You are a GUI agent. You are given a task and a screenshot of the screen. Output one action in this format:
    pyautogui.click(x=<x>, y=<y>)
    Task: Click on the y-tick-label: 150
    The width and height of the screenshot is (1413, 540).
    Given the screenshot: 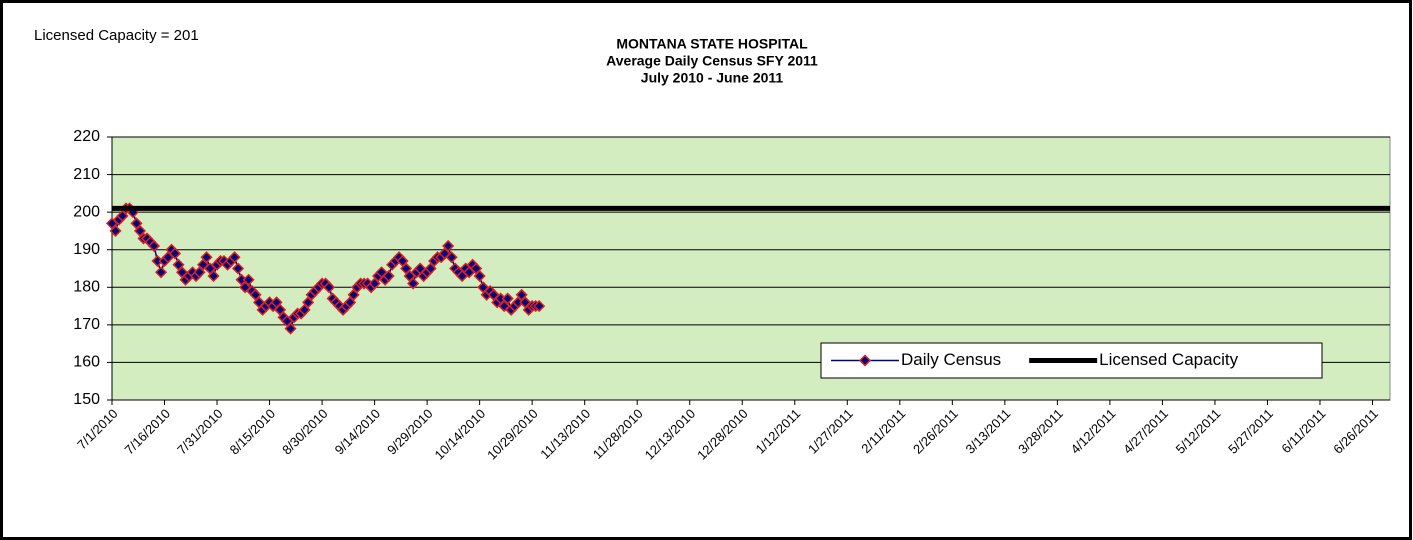 What is the action you would take?
    pyautogui.click(x=86, y=399)
    